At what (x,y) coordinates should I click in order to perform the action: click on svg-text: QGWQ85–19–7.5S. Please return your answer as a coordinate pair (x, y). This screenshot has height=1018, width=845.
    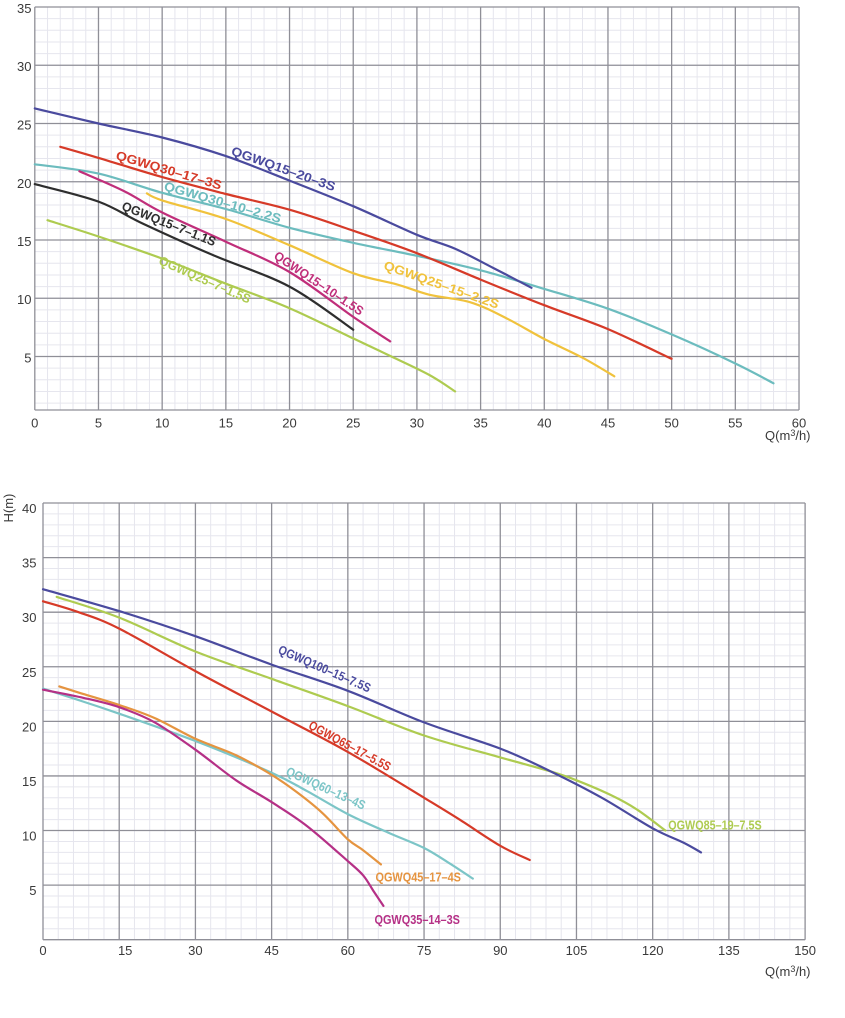
    Looking at the image, I should click on (715, 826).